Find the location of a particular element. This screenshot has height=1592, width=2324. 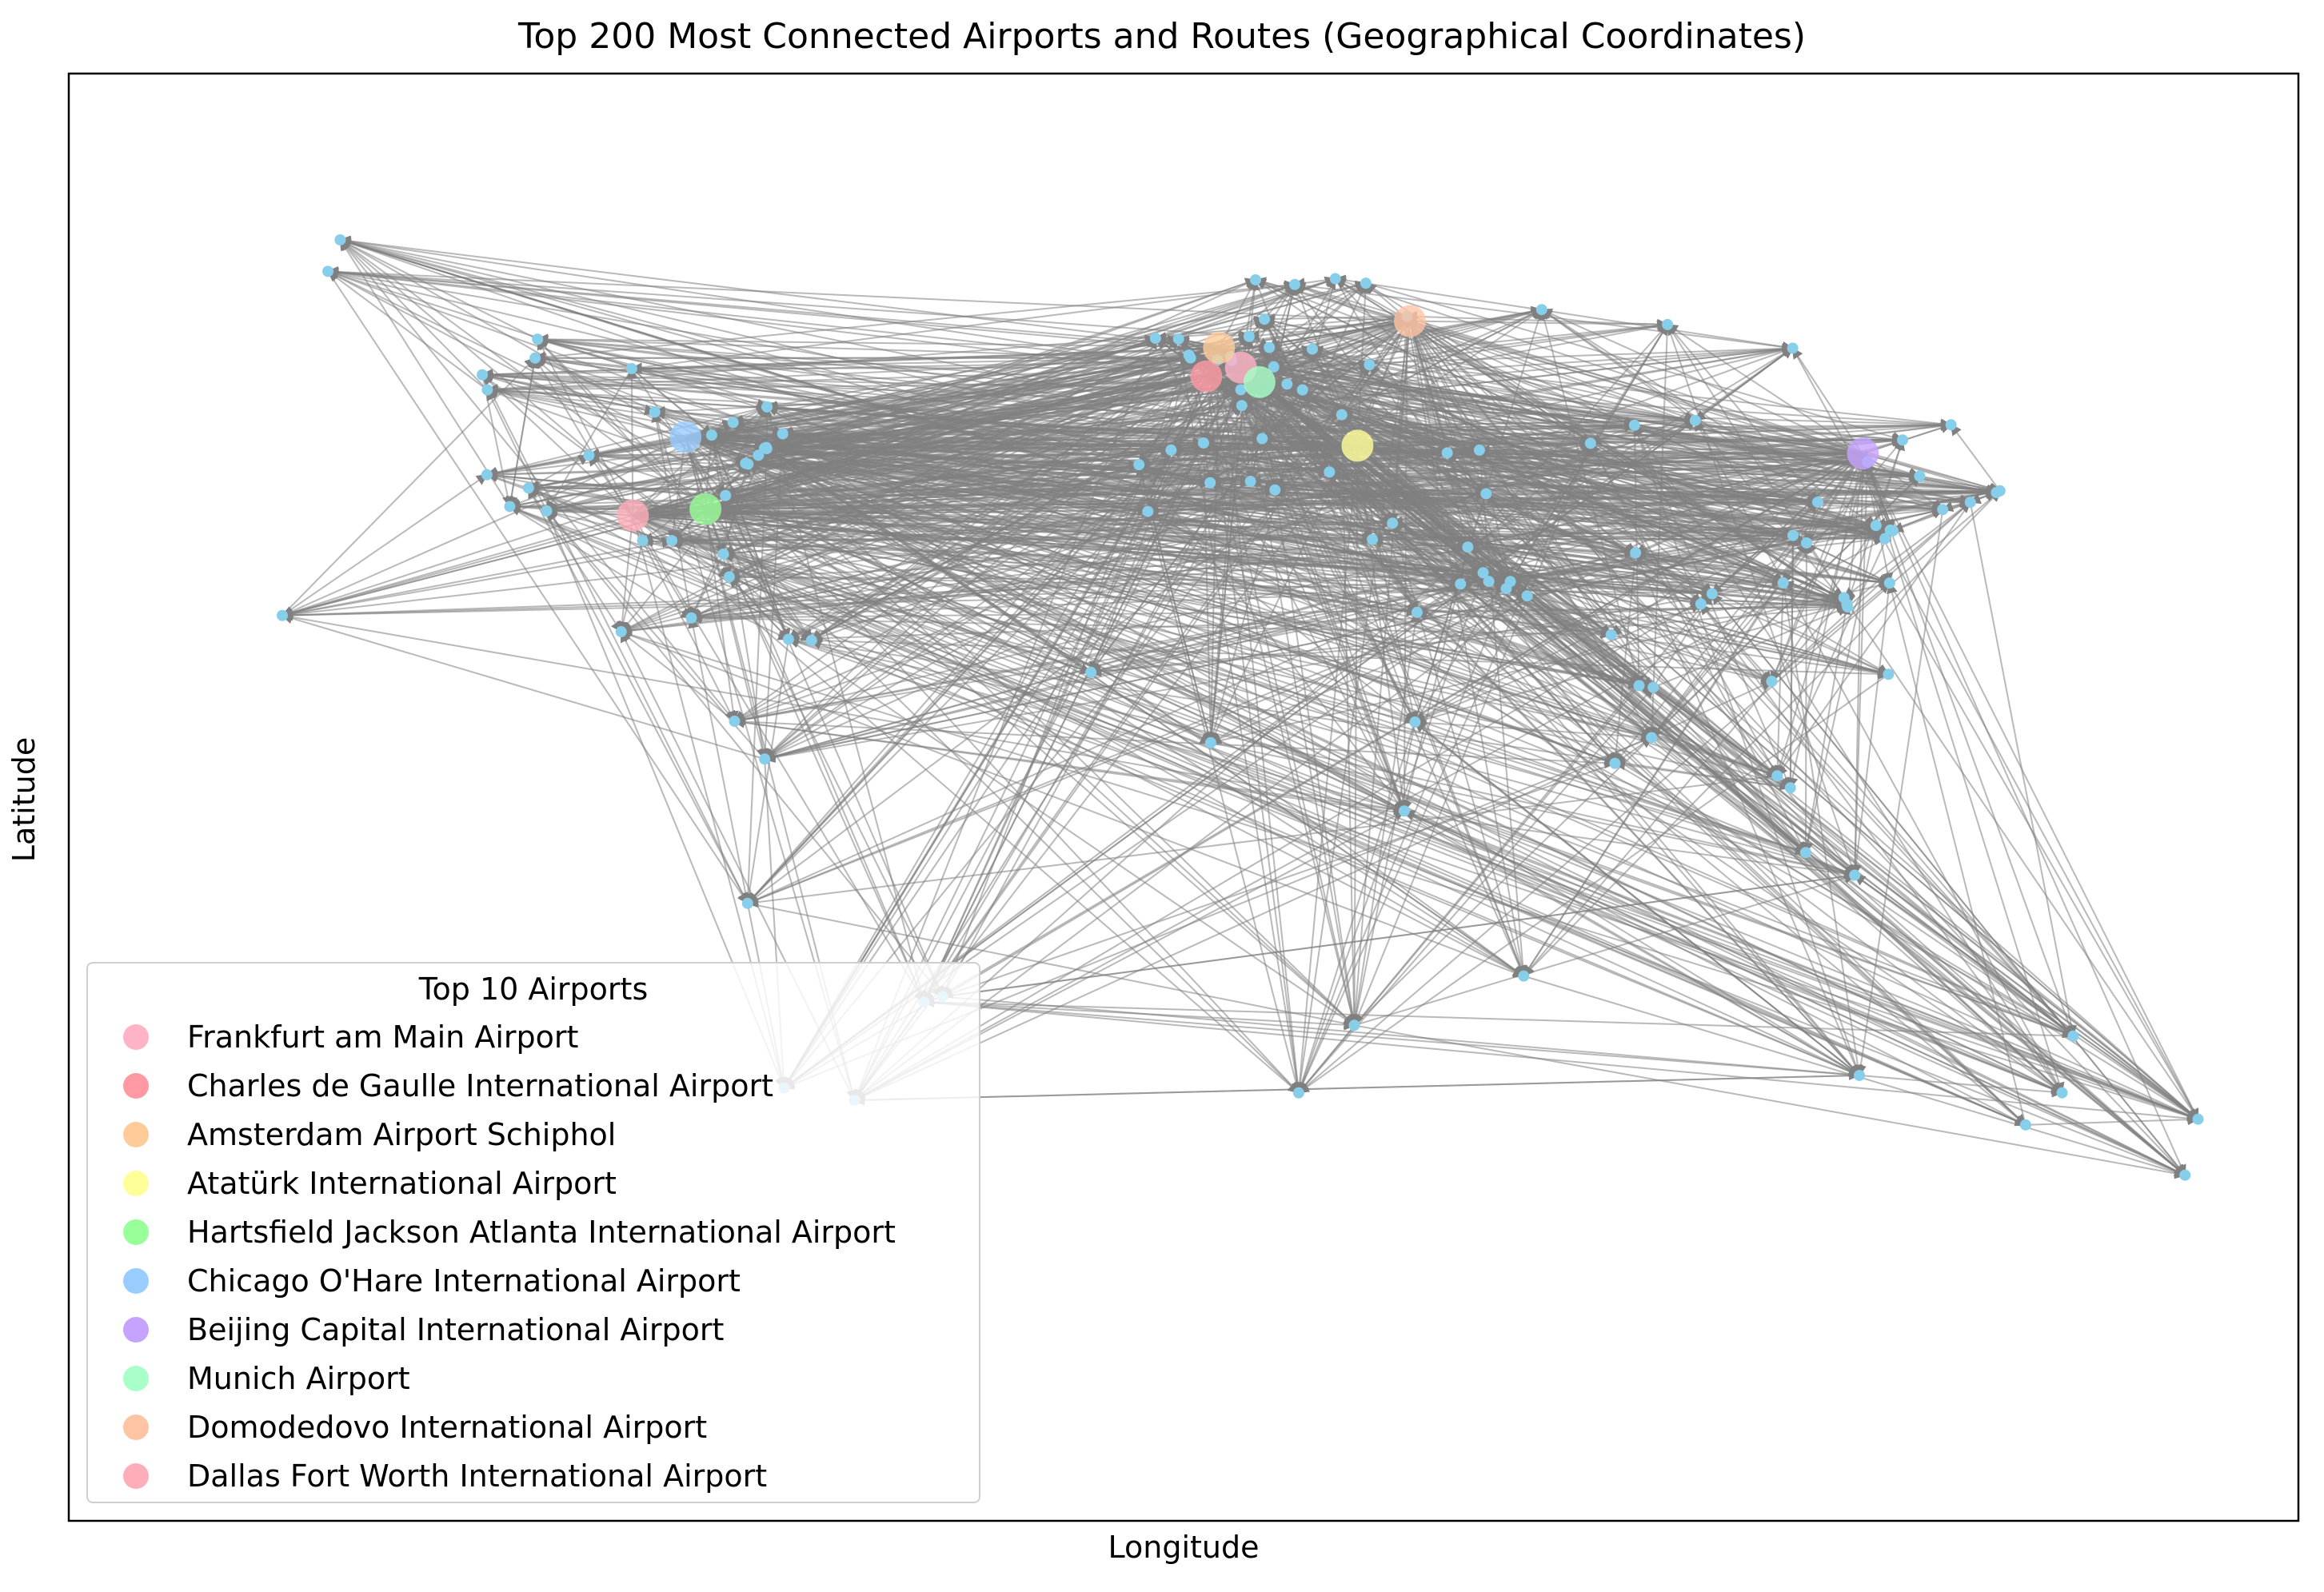

legend-item: Chicago O'Hare International Airport is located at coordinates (432, 1281).